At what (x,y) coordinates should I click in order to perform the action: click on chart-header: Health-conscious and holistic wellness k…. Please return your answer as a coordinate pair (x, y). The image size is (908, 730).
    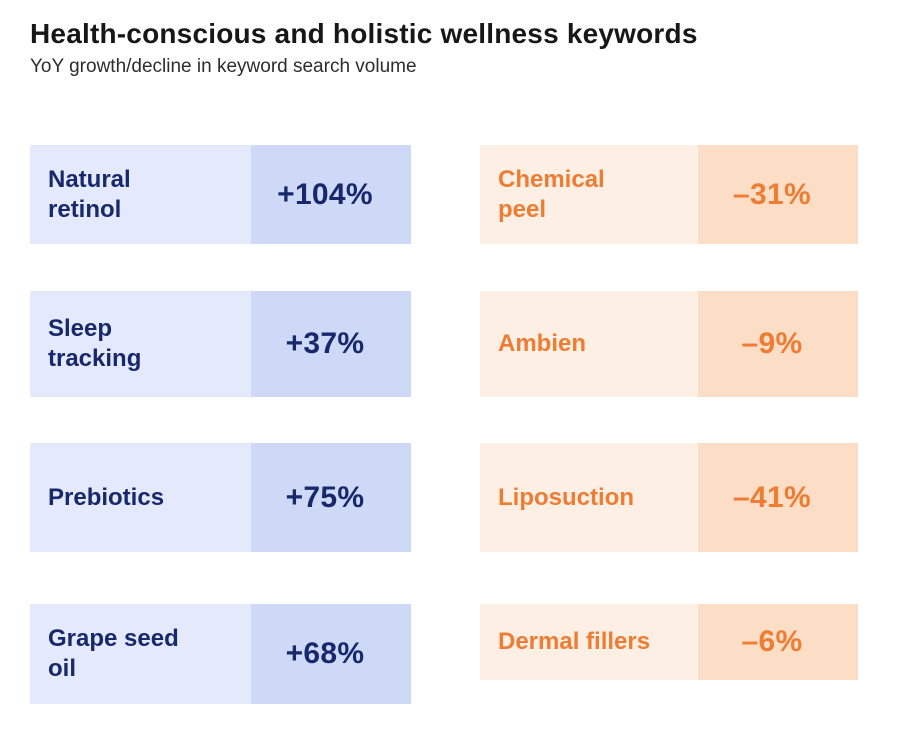
    Looking at the image, I should click on (364, 48).